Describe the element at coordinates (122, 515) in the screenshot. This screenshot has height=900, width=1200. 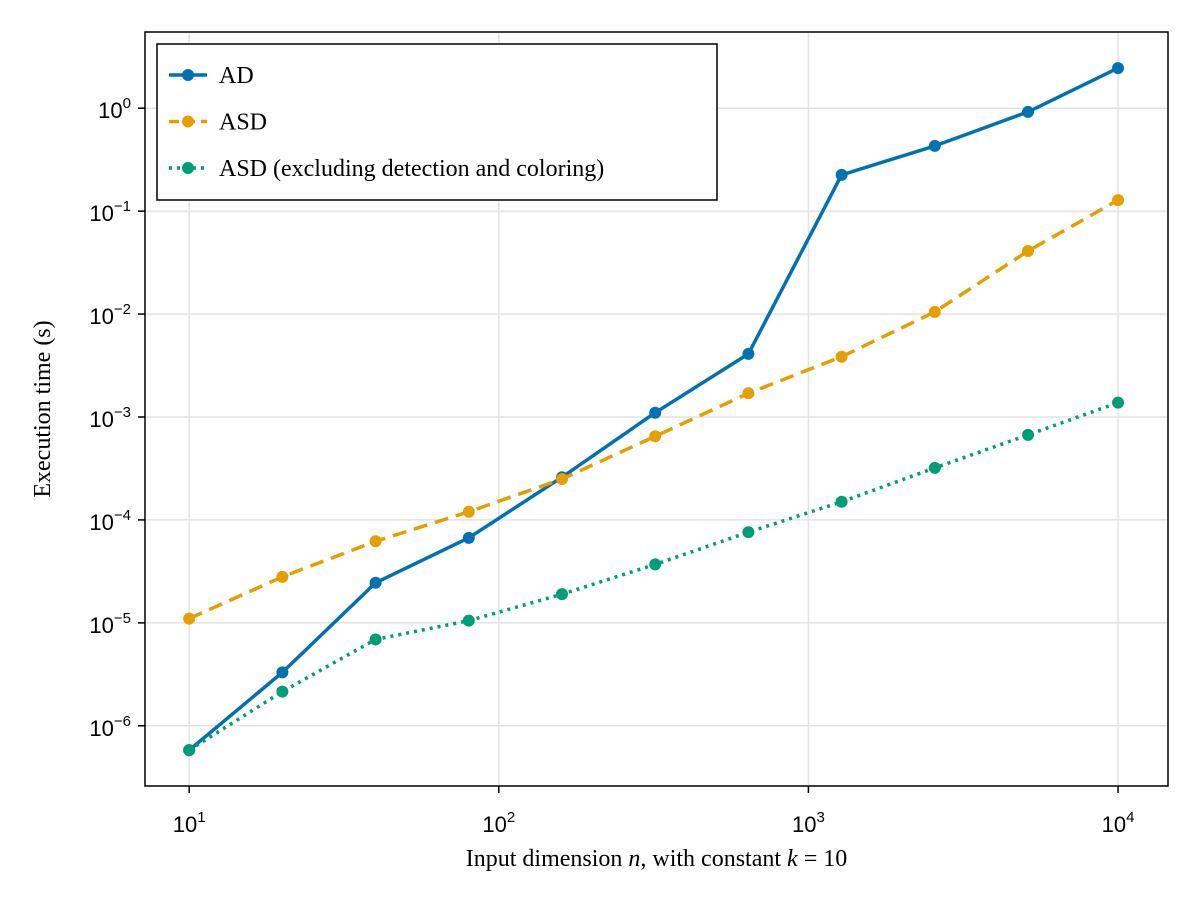
I see `y-tick-exponent: −4` at that location.